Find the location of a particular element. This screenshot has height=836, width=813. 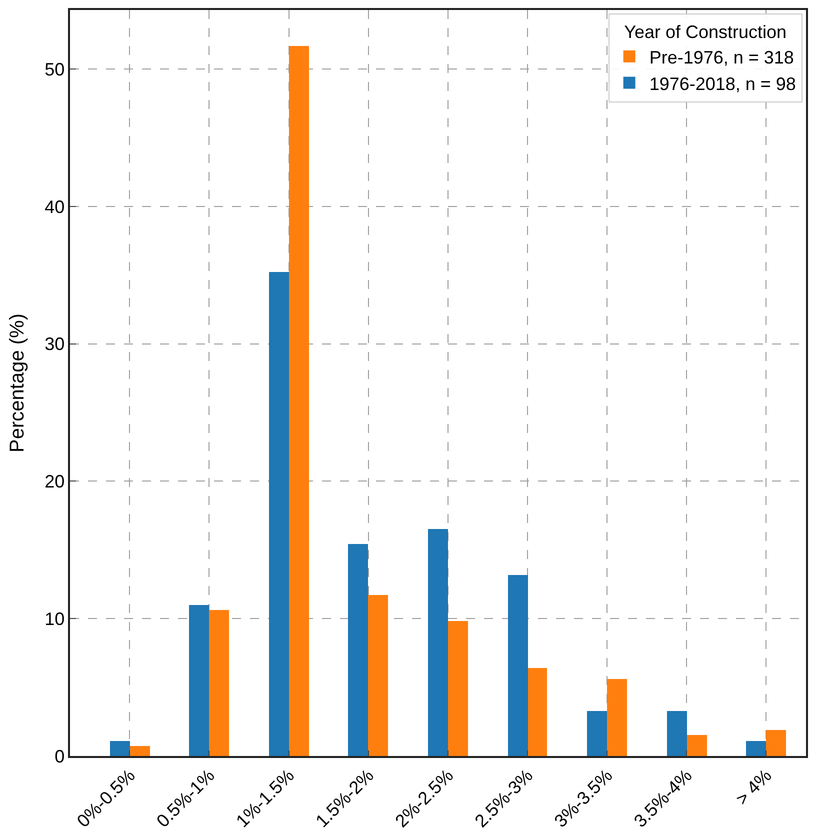

x-tick-label: > 4% is located at coordinates (754, 787).